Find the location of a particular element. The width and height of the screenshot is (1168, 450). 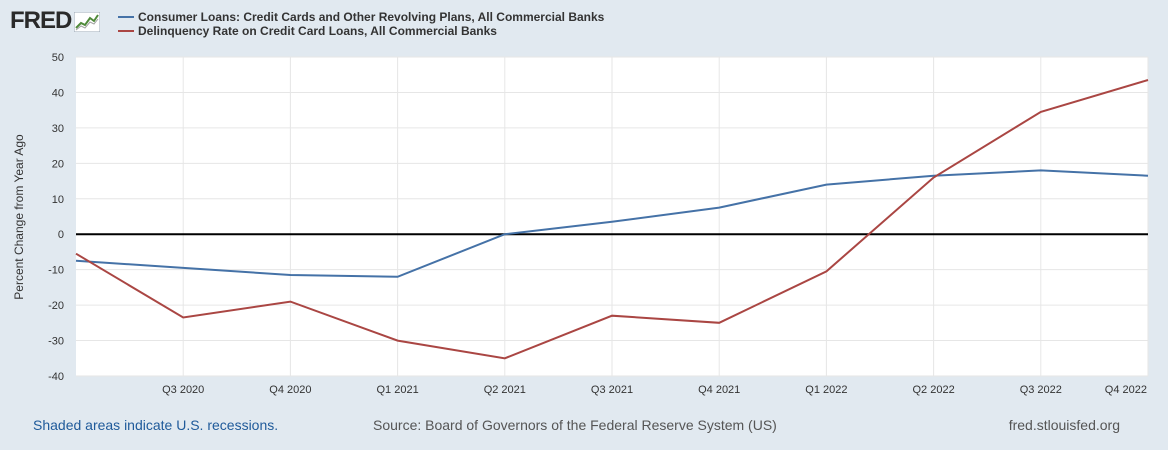

y-tick-label: 50 is located at coordinates (58, 58).